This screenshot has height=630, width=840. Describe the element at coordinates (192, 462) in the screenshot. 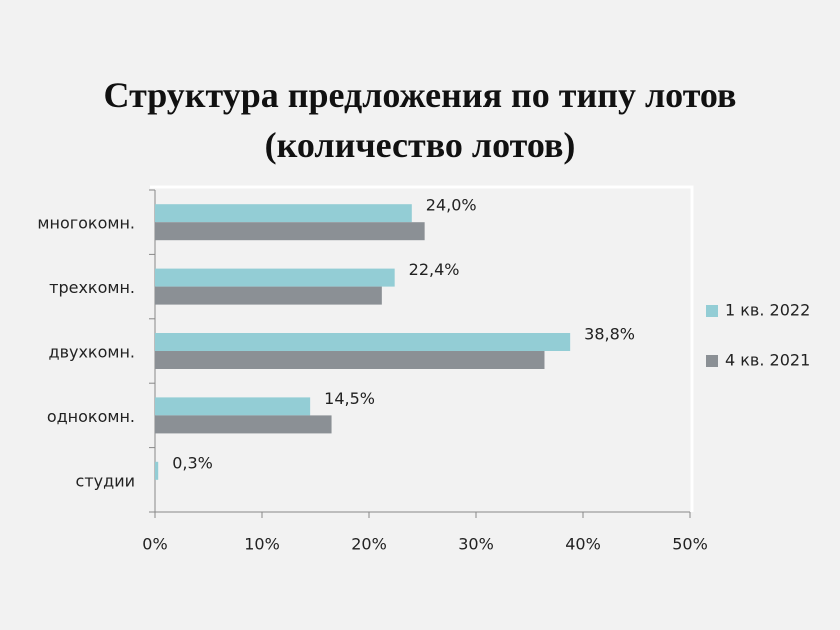

I see `data-label: 0,3%` at that location.